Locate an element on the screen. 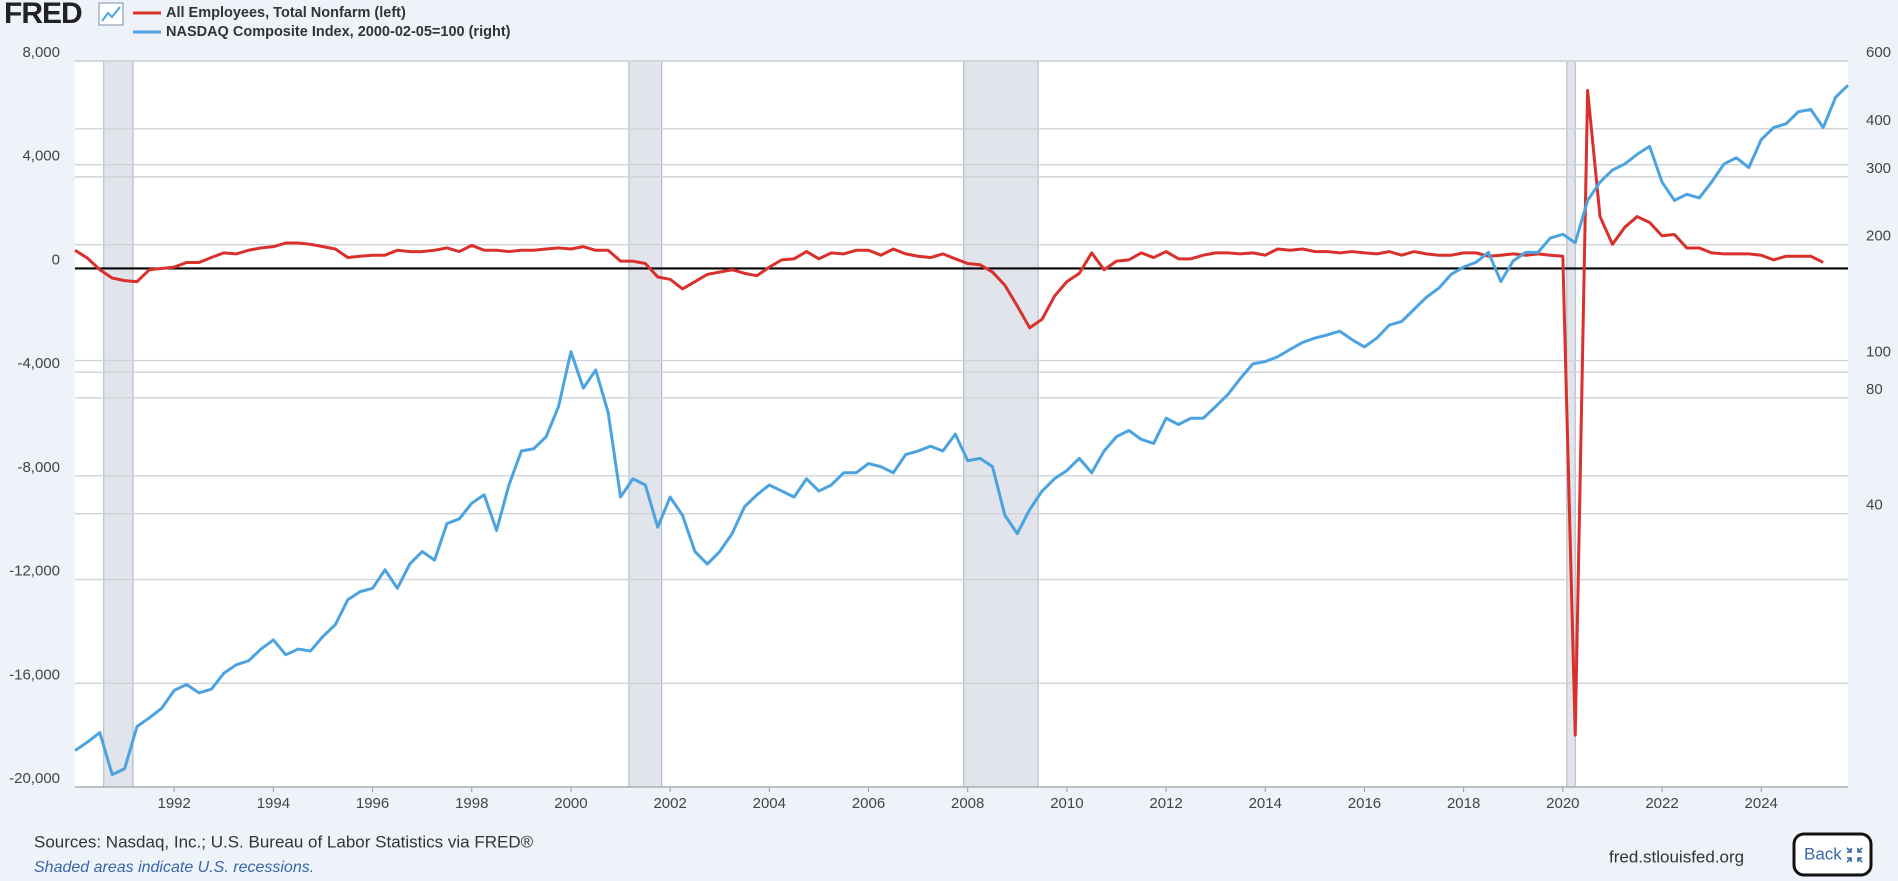  x-tick-label: 2022 is located at coordinates (1661, 803).